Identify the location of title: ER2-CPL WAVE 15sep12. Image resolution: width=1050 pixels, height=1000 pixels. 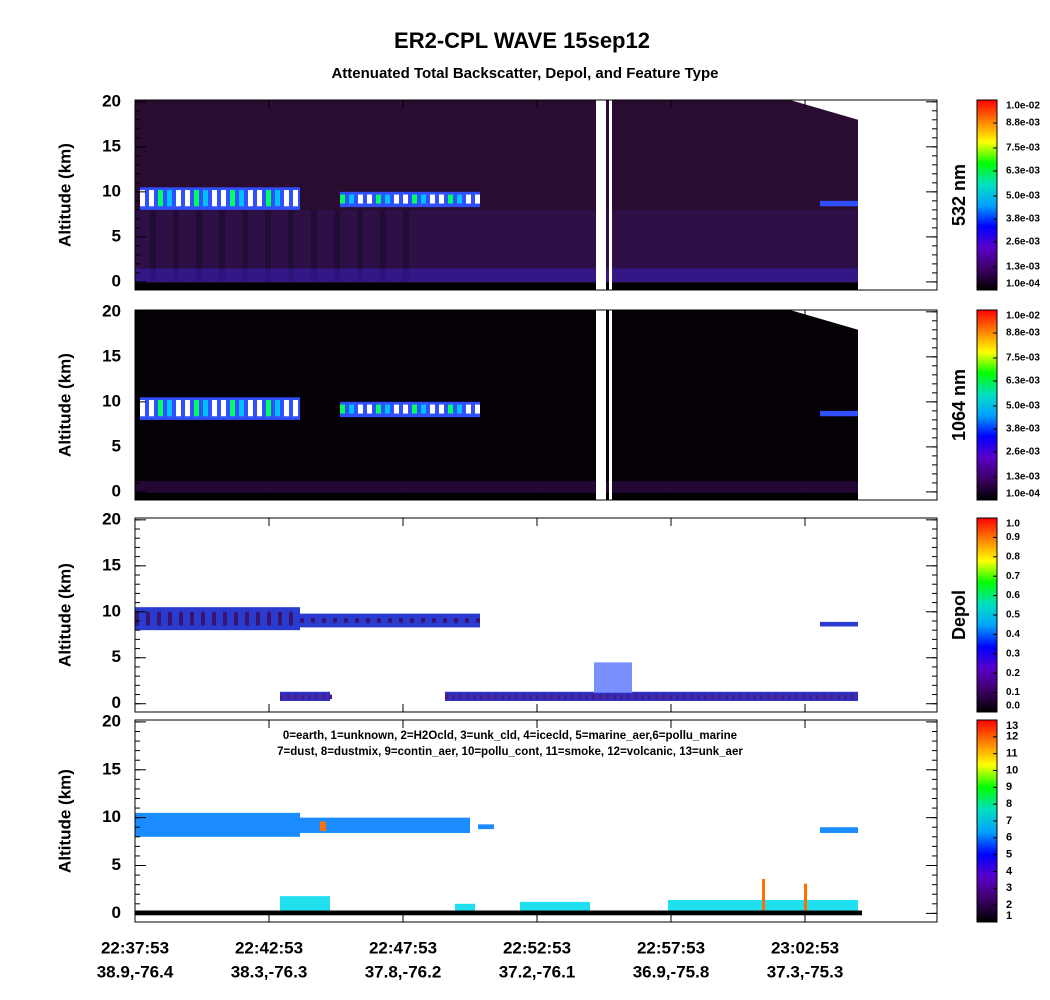
(522, 40).